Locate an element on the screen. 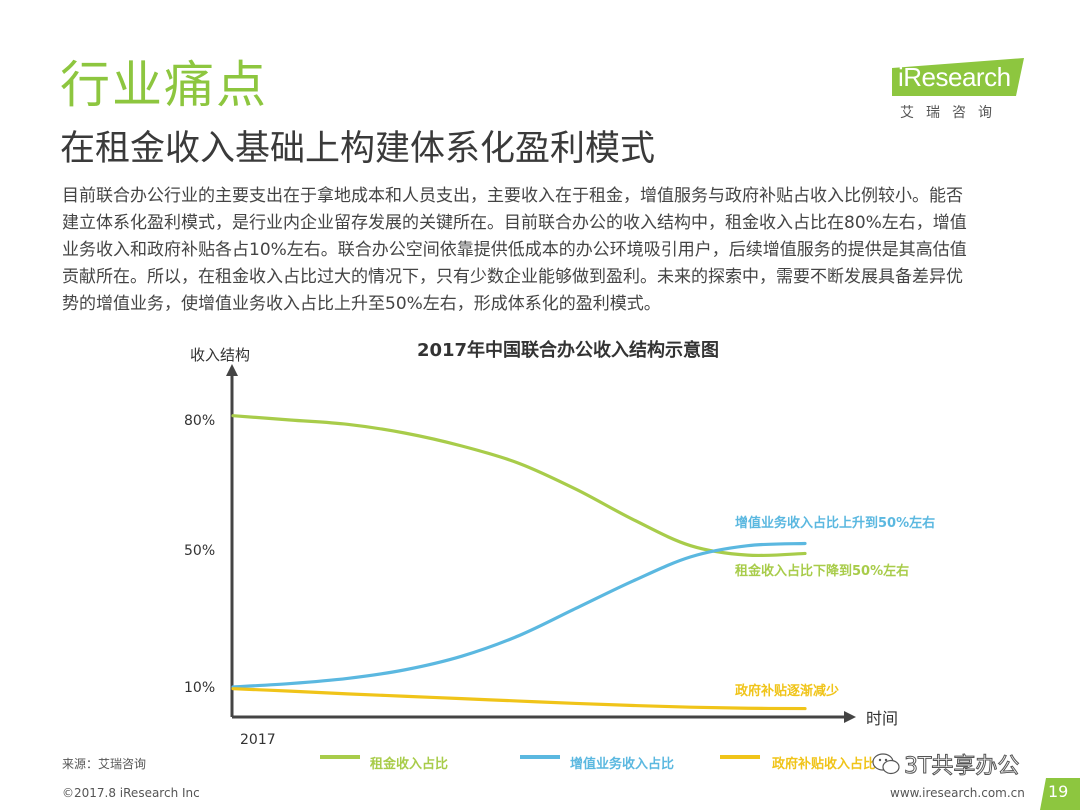 Image resolution: width=1080 pixels, height=810 pixels. watermark: 3T共享办公 is located at coordinates (946, 764).